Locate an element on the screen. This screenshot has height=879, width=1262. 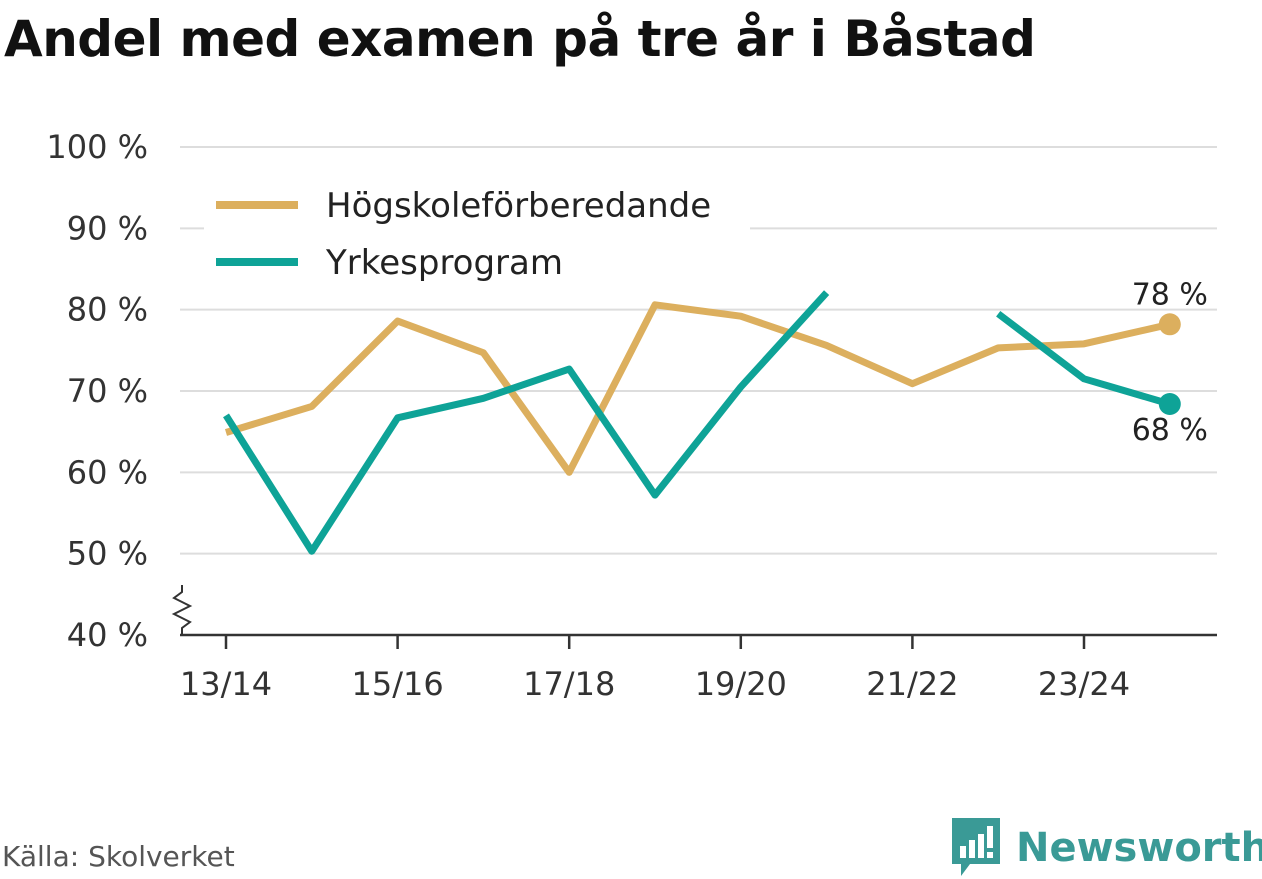
series-line-hogskoleforberedande is located at coordinates (697, 388).